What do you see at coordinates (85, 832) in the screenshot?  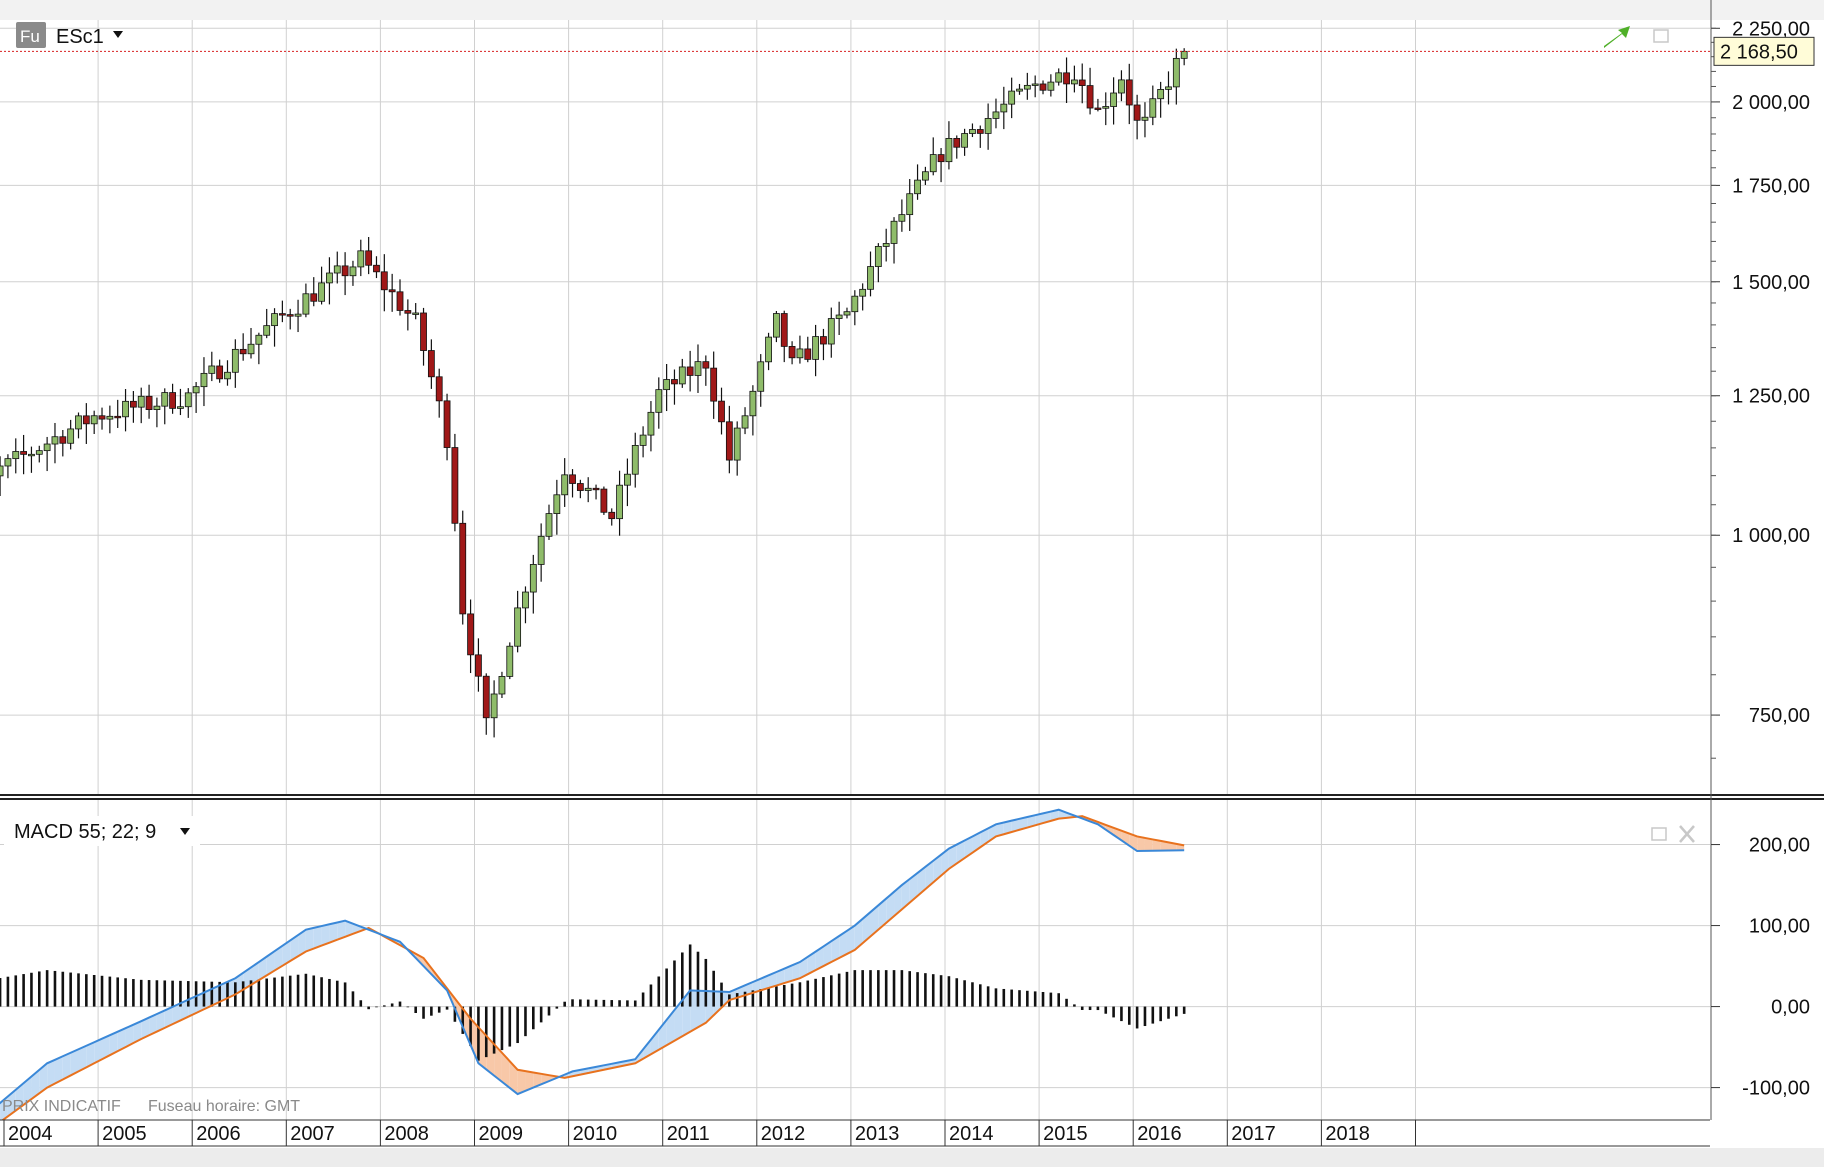 I see `indicator-label: MACD 55; 22; 9` at bounding box center [85, 832].